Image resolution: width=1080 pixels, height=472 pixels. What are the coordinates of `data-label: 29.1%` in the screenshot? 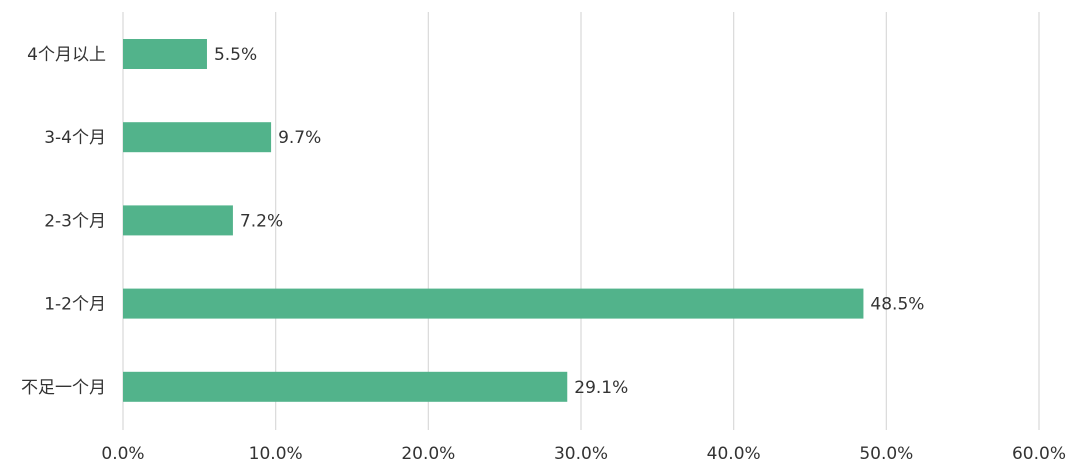 It's located at (601, 388).